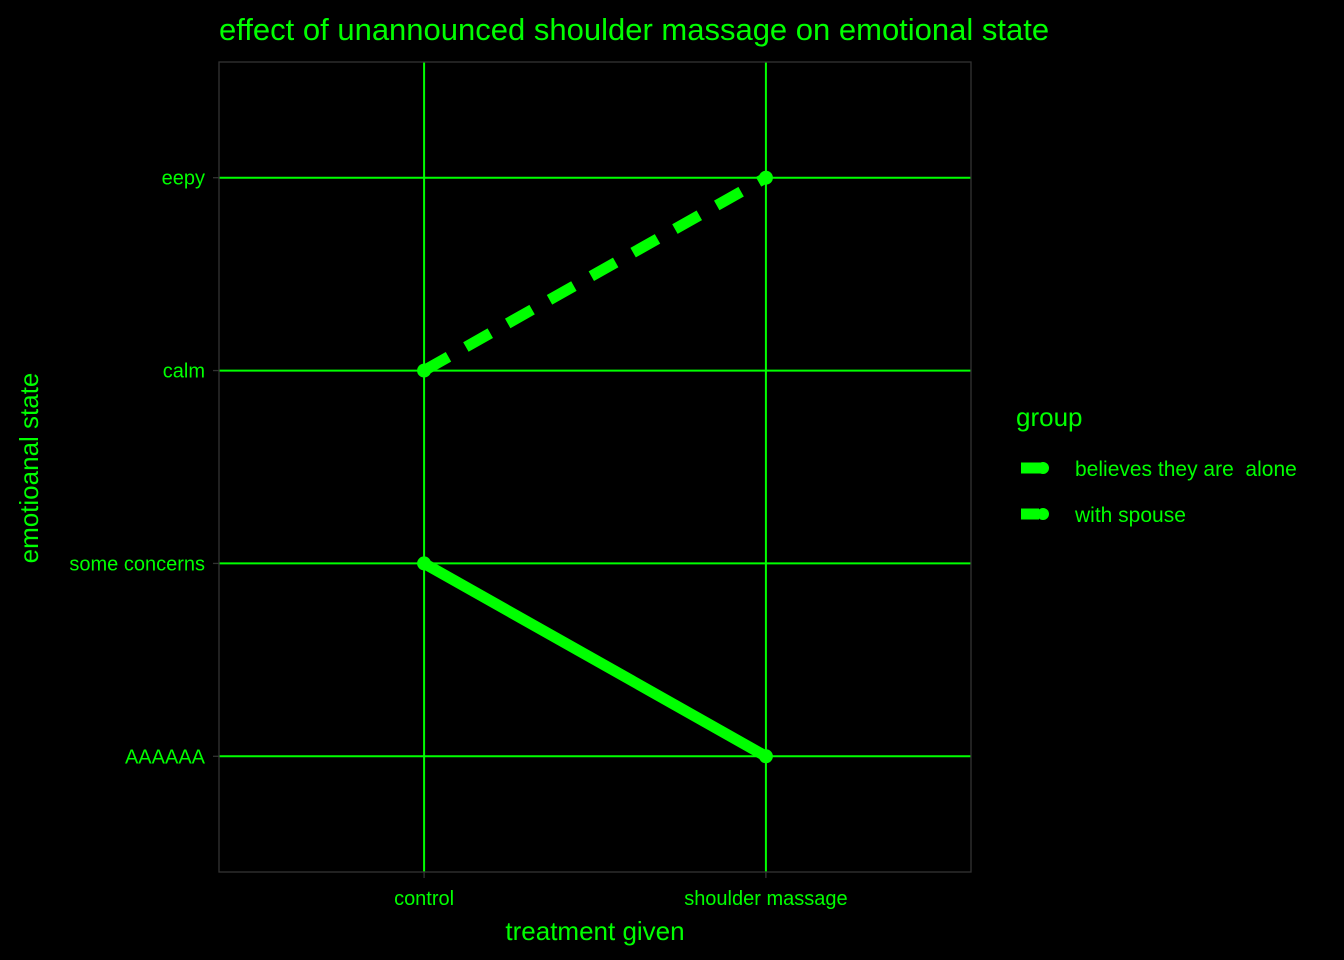 This screenshot has width=1344, height=960. What do you see at coordinates (137, 564) in the screenshot?
I see `y-tick-label: some concerns` at bounding box center [137, 564].